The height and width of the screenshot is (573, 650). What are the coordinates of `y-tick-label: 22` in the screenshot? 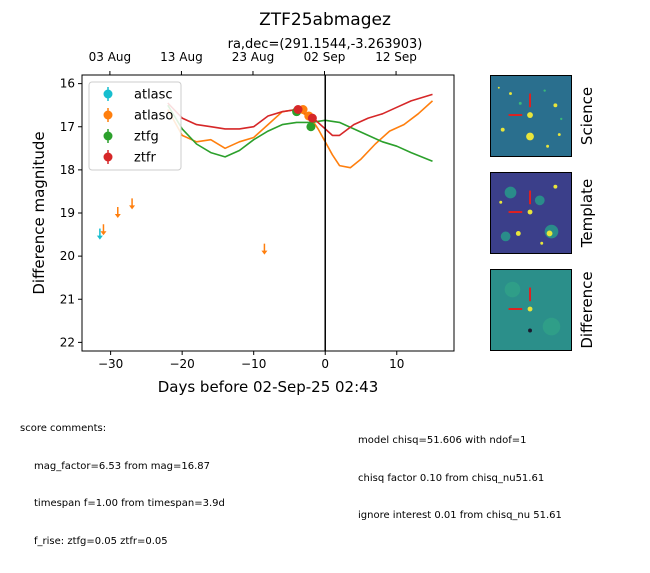 It's located at (67, 342).